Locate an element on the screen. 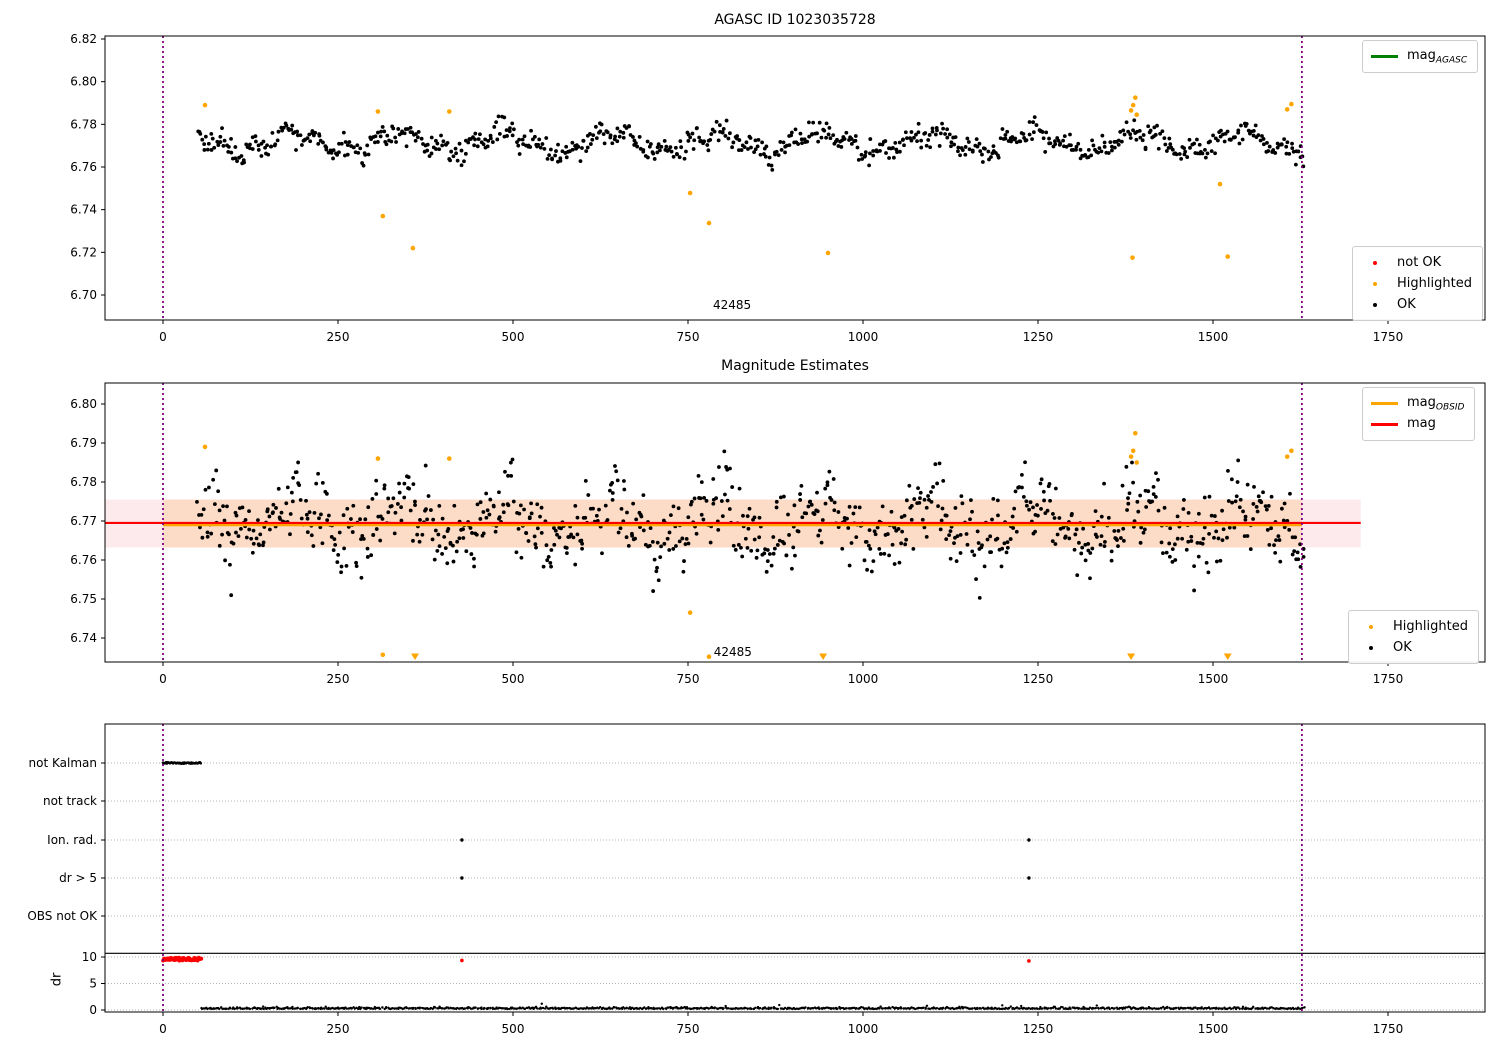 This screenshot has height=1050, width=1500. x-tick-label: 1250 is located at coordinates (1038, 1029).